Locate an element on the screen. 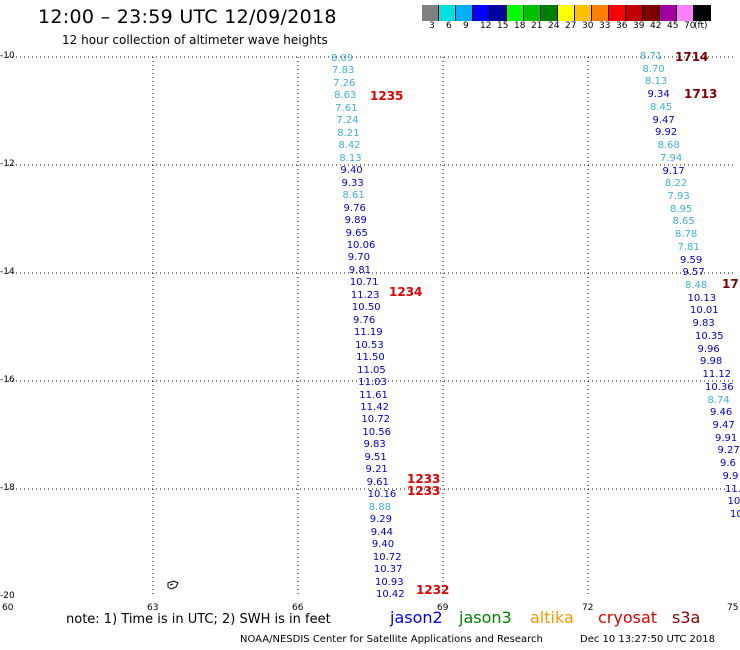  wave-height-value: 10.35 is located at coordinates (709, 336).